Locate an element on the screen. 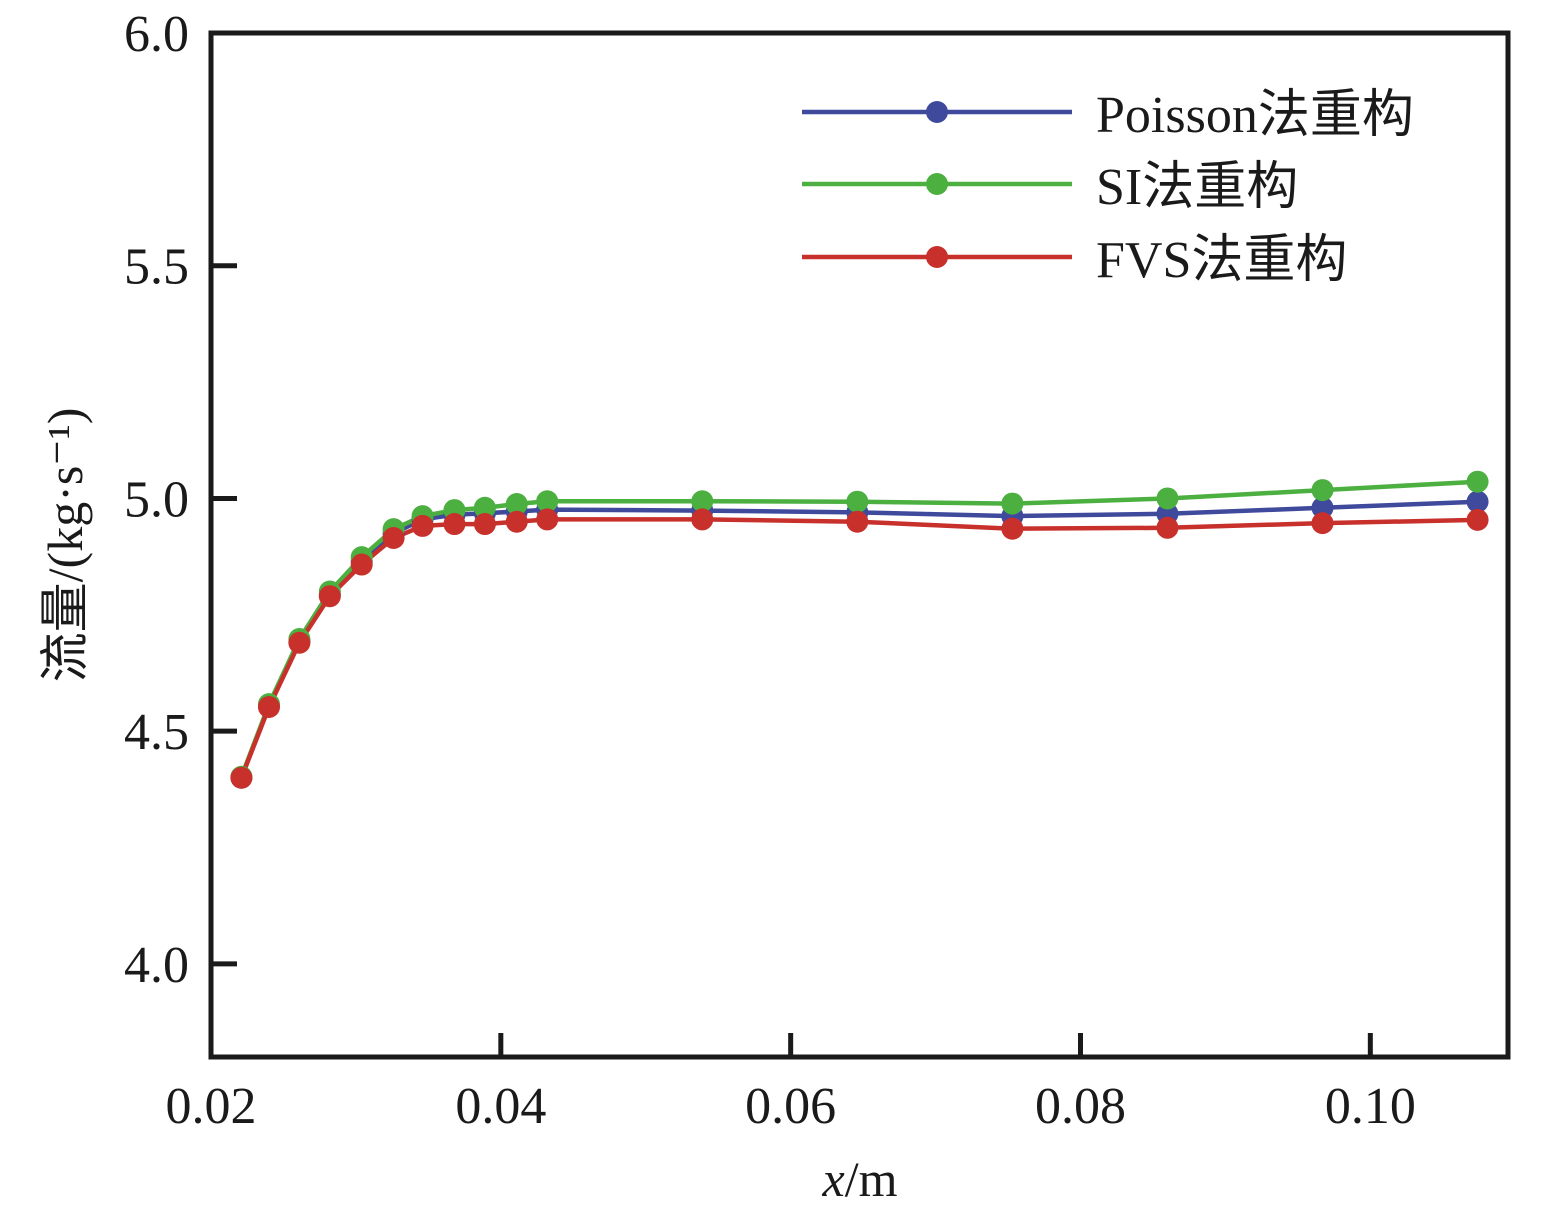  x-tick-label: 0.10 is located at coordinates (1370, 1106).